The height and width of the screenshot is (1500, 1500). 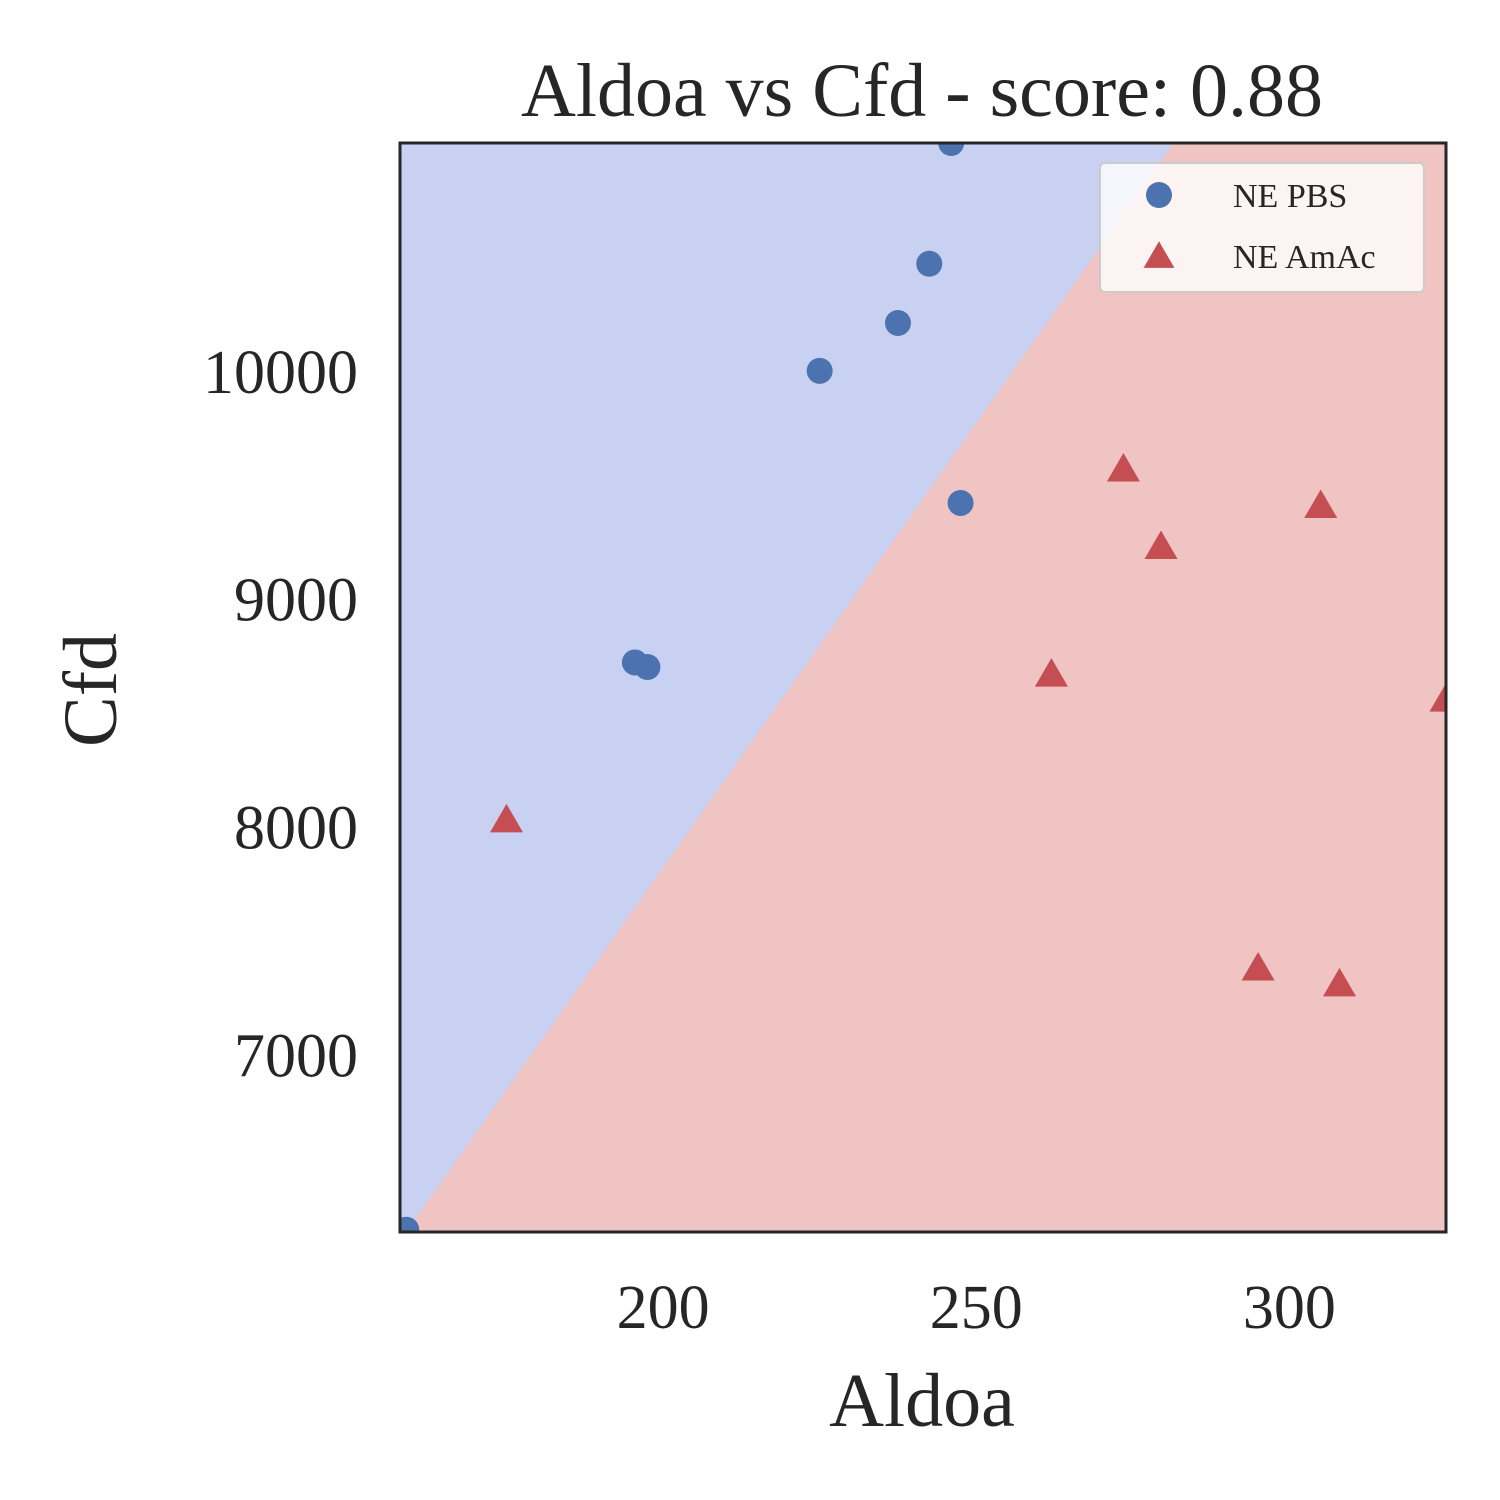 I want to click on legend-label-ne-pbs: NE PBS, so click(x=1290, y=196).